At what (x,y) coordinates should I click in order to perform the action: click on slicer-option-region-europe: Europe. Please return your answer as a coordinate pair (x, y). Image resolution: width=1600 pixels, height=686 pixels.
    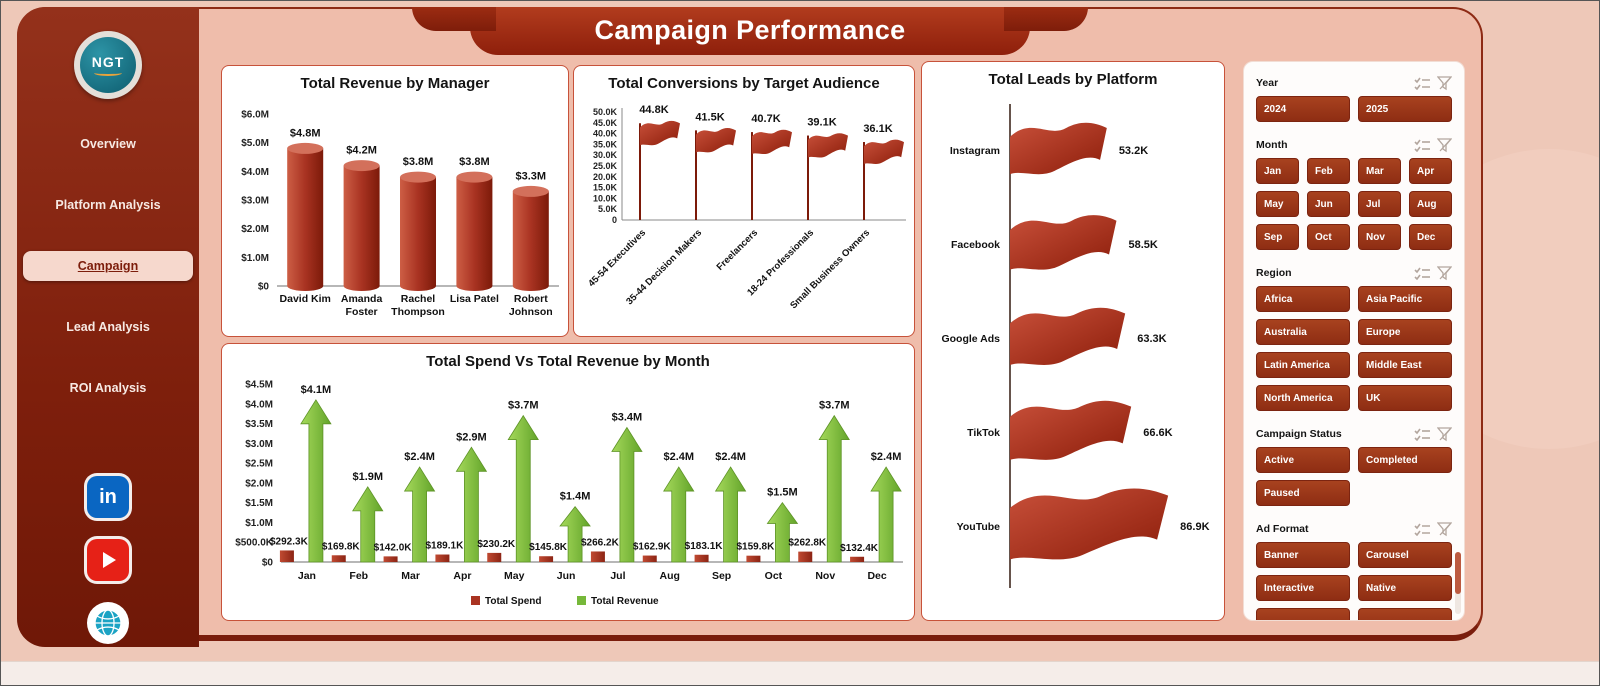
    Looking at the image, I should click on (1405, 332).